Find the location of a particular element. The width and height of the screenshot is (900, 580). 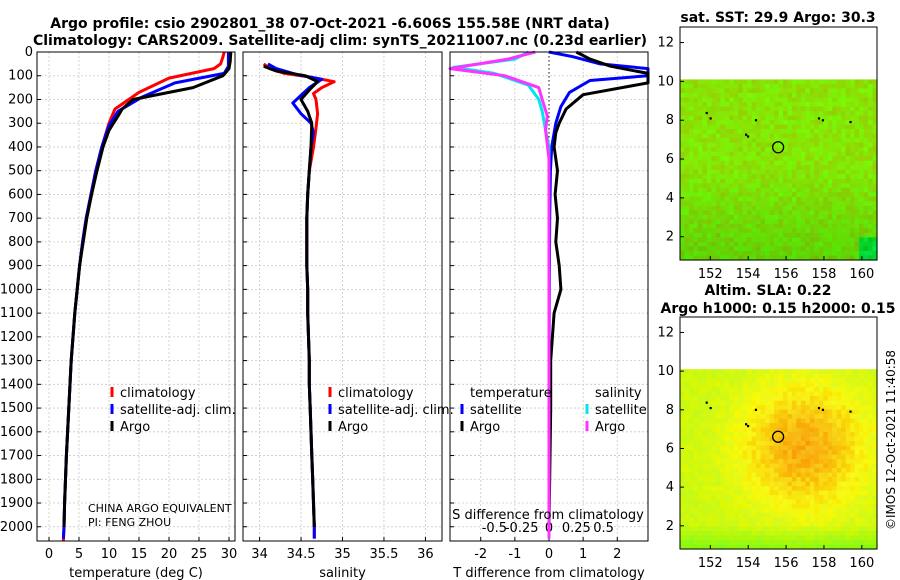

x-axis-label: salinity is located at coordinates (342, 573).